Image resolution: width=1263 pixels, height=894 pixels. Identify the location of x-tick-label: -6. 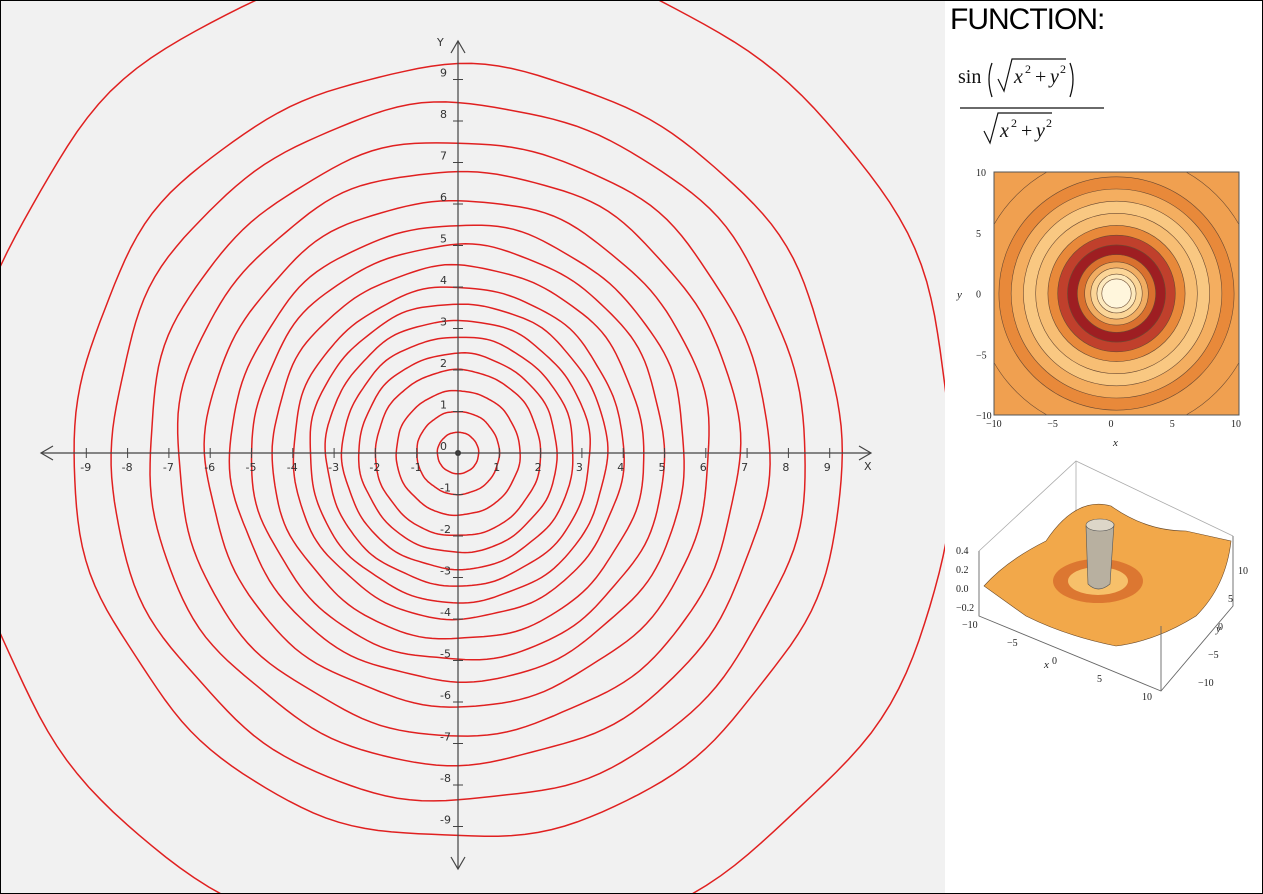
(209, 467).